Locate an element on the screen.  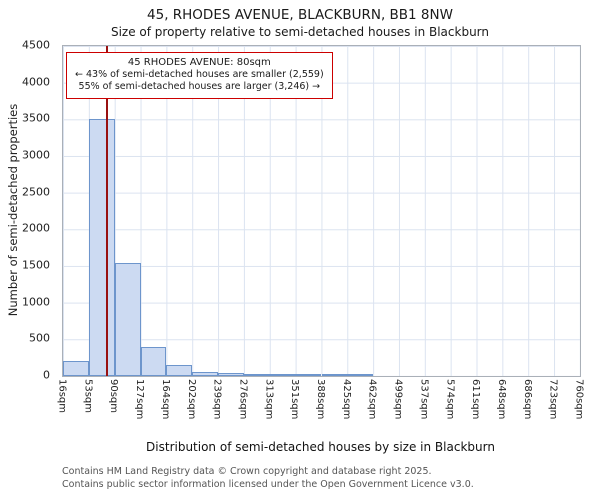
x-tick-label: 351sqm is located at coordinates (295, 399).